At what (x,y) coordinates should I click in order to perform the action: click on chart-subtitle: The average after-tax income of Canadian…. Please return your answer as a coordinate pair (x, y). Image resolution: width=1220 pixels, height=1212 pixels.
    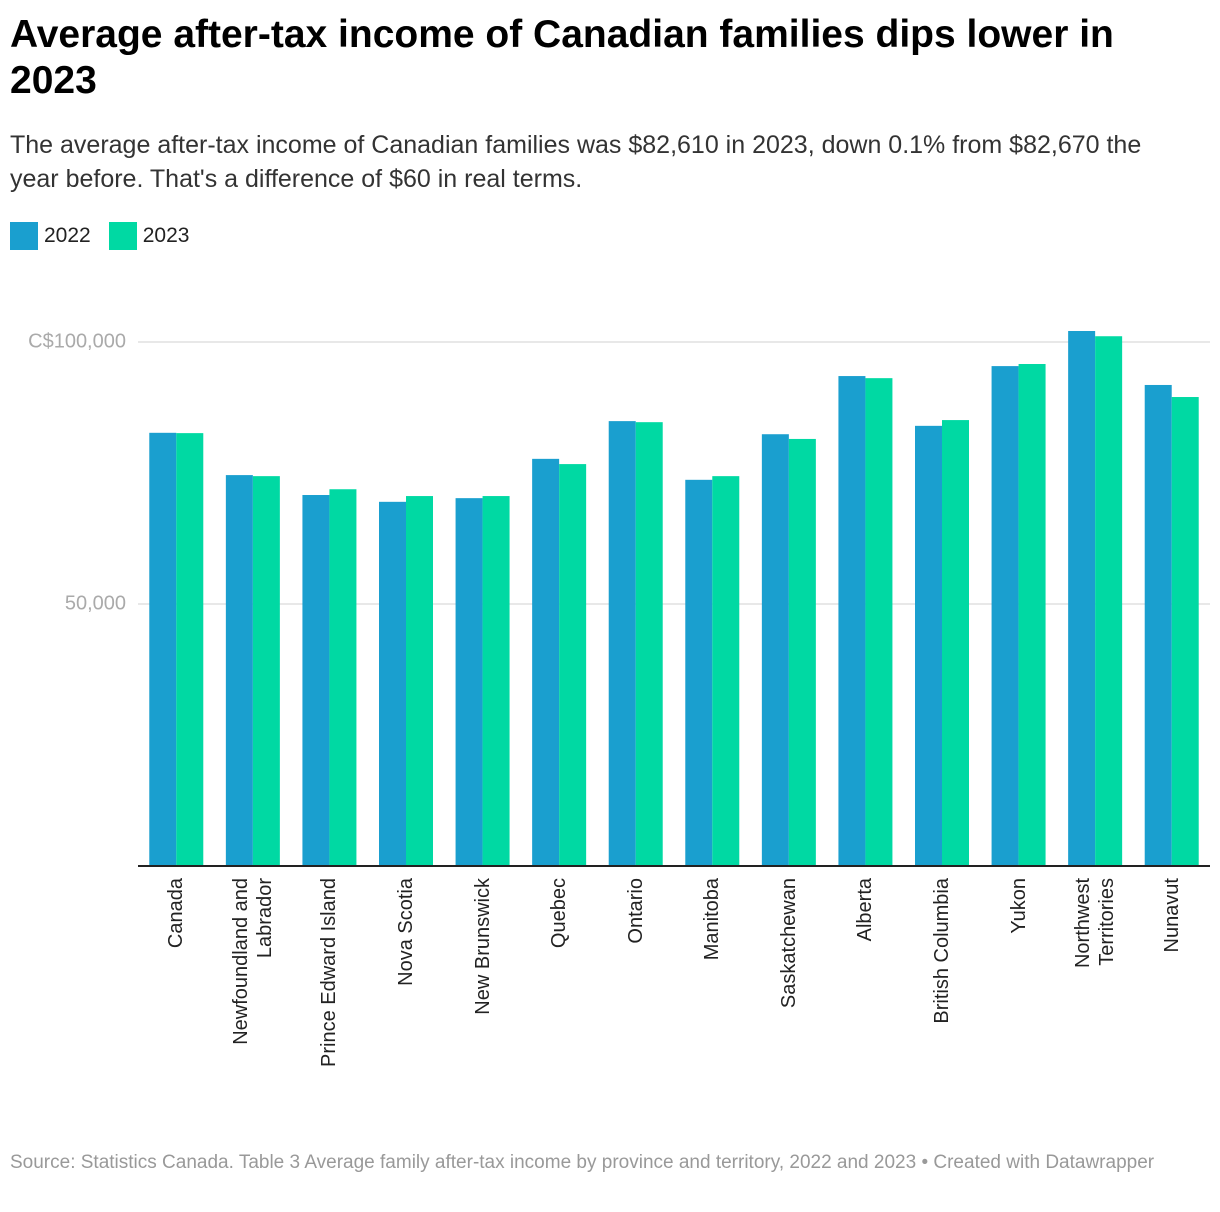
    Looking at the image, I should click on (576, 162).